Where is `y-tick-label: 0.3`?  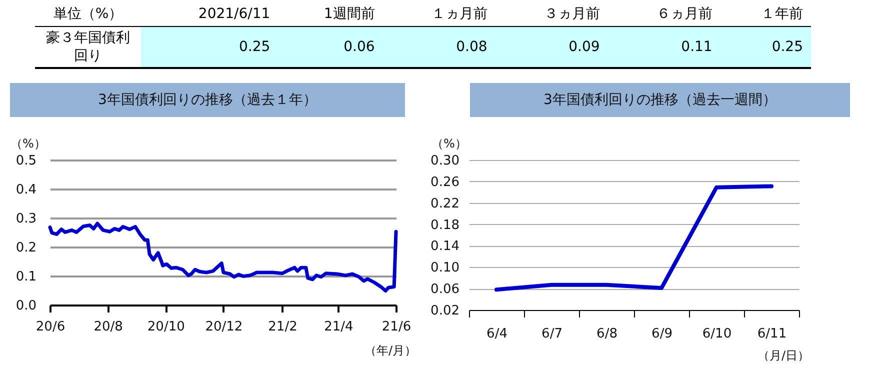 y-tick-label: 0.3 is located at coordinates (26, 219).